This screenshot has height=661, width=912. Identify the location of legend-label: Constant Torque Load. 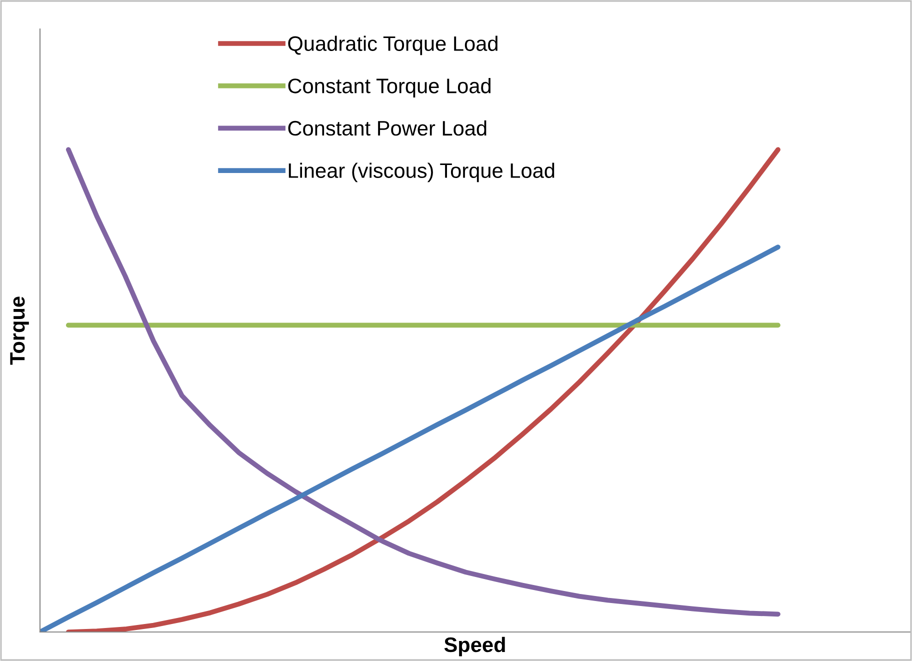
(389, 88).